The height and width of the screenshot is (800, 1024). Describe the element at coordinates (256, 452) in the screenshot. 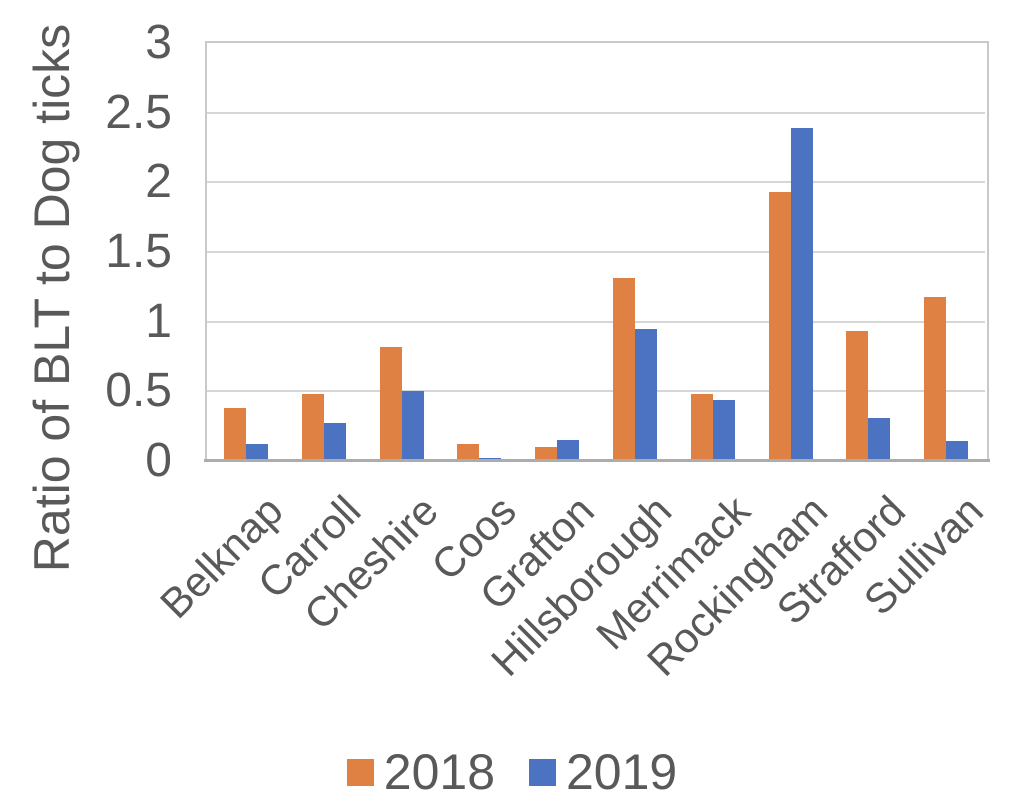

I see `bar-2019-belknap` at that location.